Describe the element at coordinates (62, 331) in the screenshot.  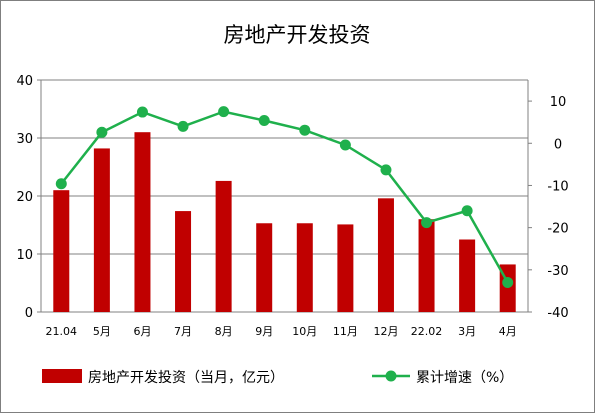
I see `x-tick-label: 21.04` at that location.